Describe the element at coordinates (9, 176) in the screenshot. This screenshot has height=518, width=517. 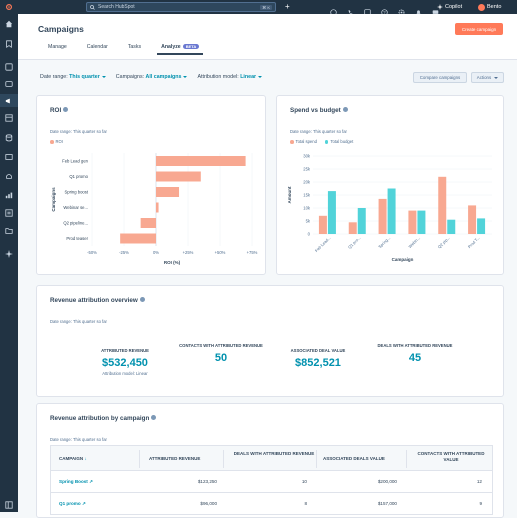
I see `service-icon` at that location.